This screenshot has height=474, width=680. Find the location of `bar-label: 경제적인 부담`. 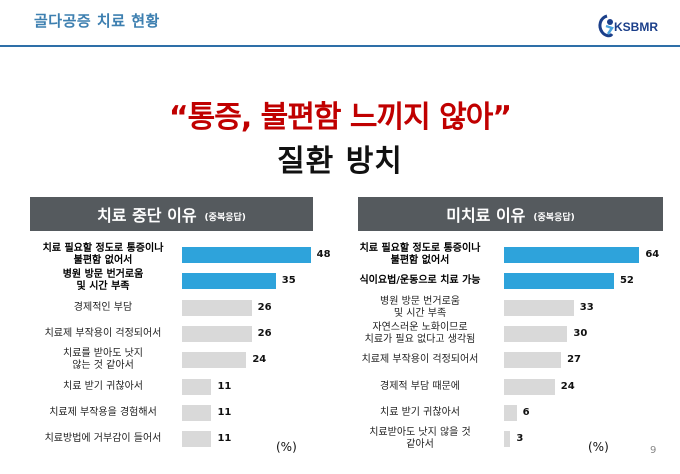

bar-label: 경제적인 부담 is located at coordinates (103, 308).